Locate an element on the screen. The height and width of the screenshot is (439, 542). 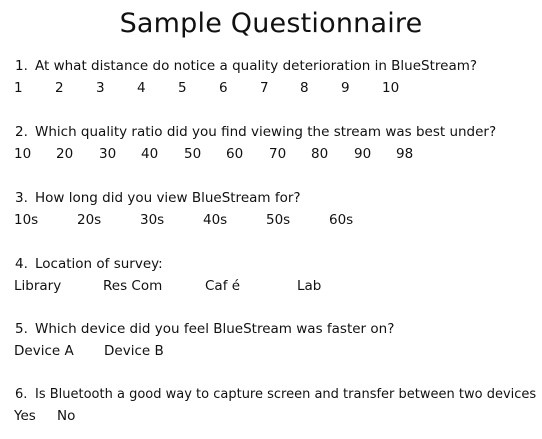
q1-option-3: 3 is located at coordinates (100, 88).